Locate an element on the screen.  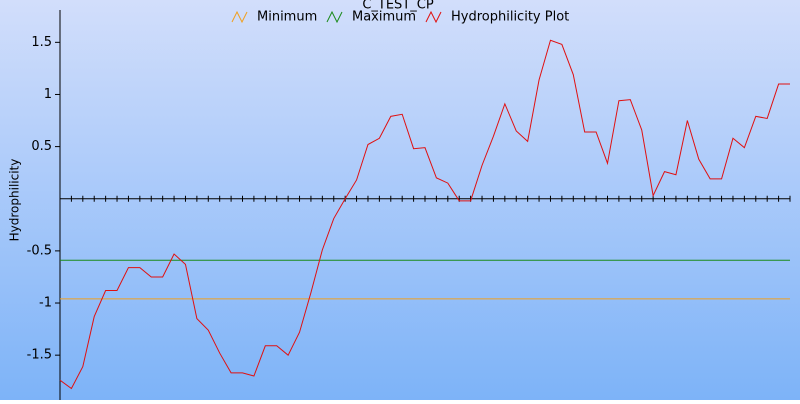
y-tick-label: 1 is located at coordinates (48, 94).